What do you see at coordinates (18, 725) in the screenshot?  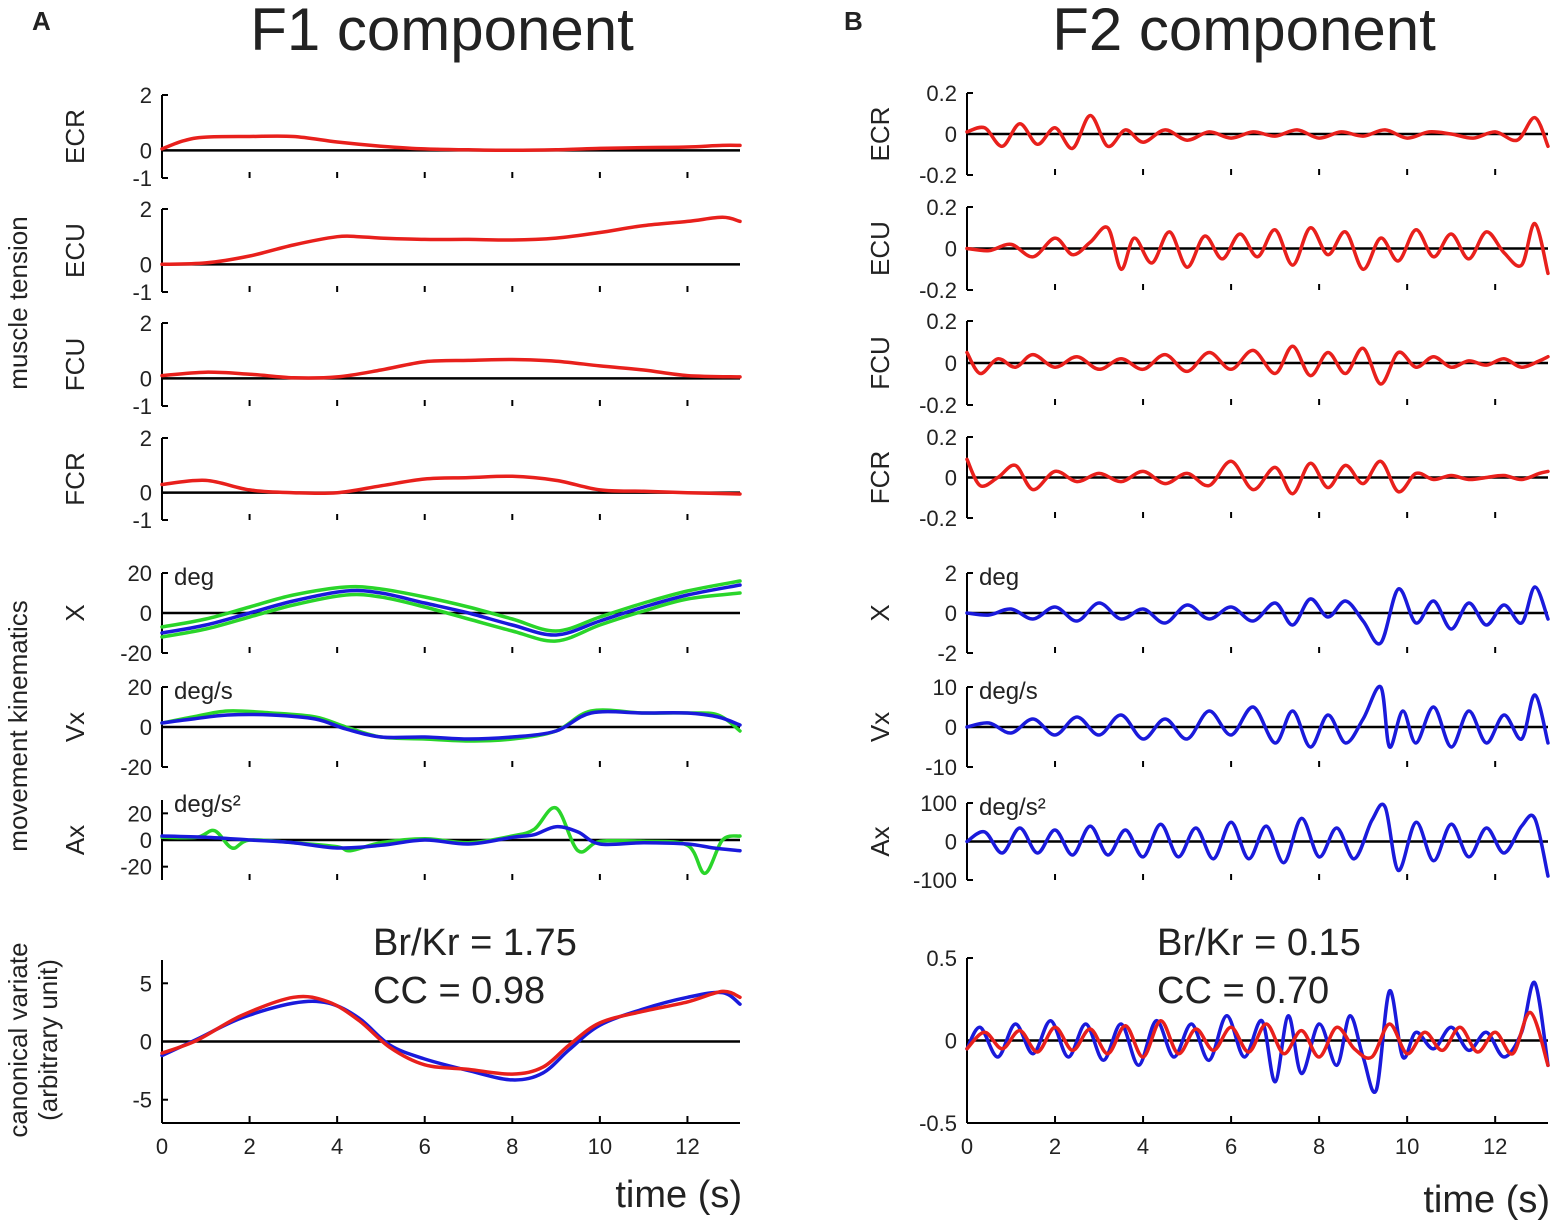 I see `group-label-kinematics: movement kinematics` at bounding box center [18, 725].